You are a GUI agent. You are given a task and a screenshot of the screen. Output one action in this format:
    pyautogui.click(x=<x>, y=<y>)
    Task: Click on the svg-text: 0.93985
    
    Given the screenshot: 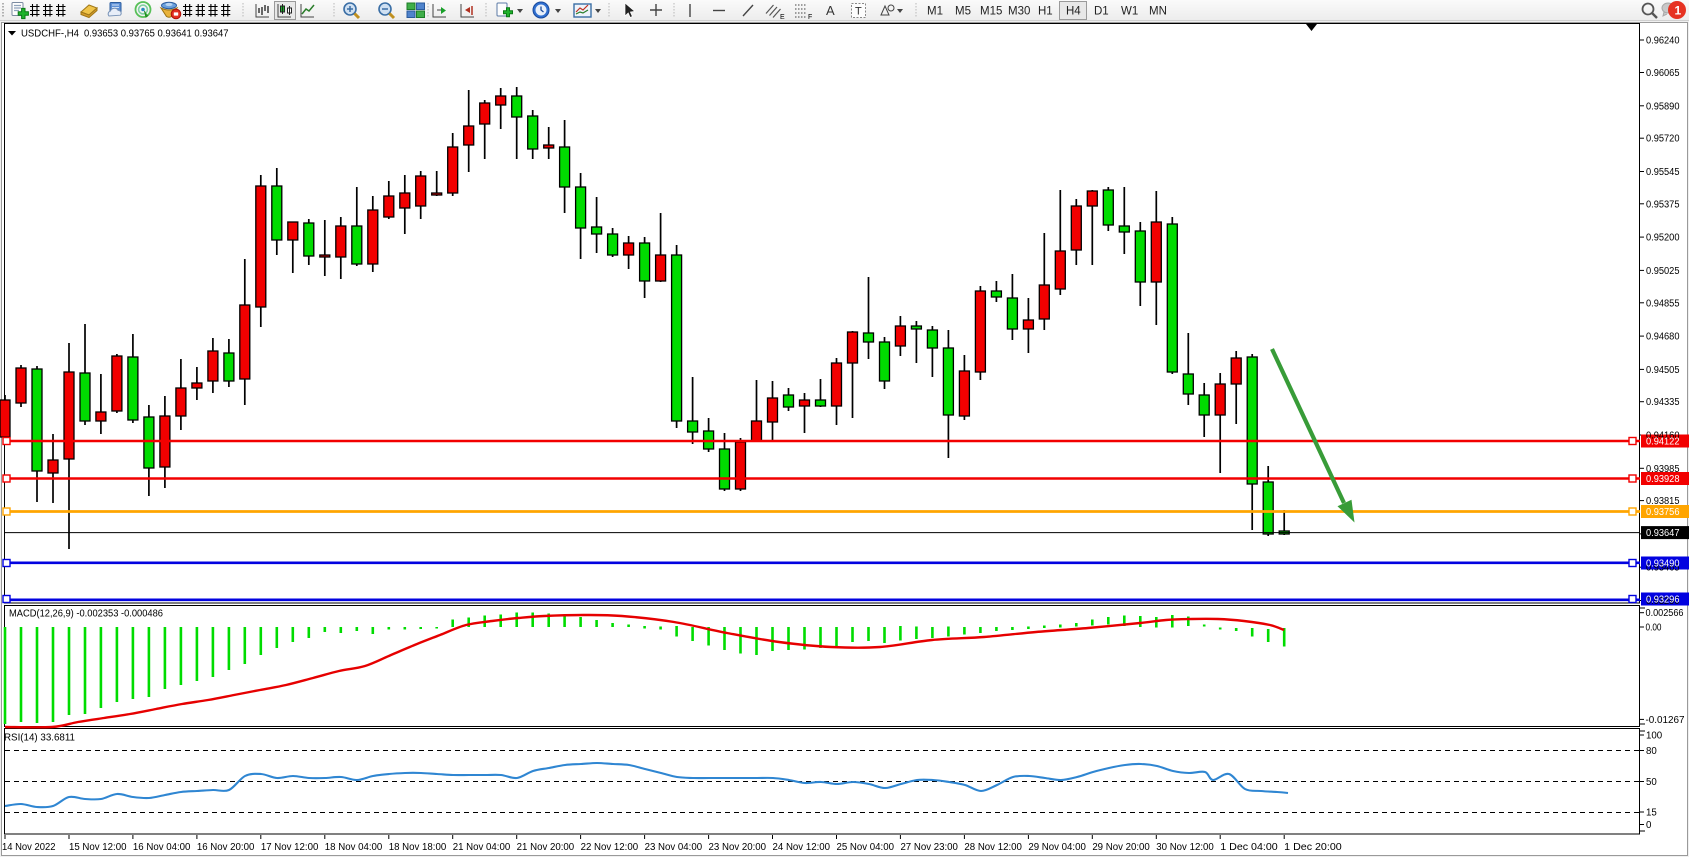 What is the action you would take?
    pyautogui.click(x=1663, y=469)
    